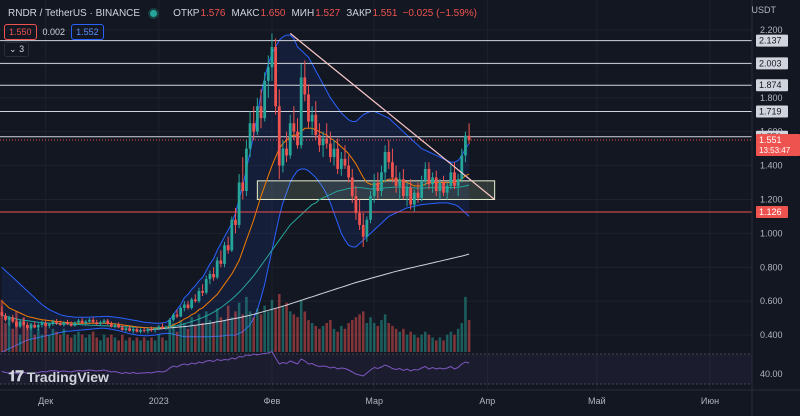 Image resolution: width=800 pixels, height=416 pixels. Describe the element at coordinates (87, 32) in the screenshot. I see `buy-price-button: 1.552` at that location.